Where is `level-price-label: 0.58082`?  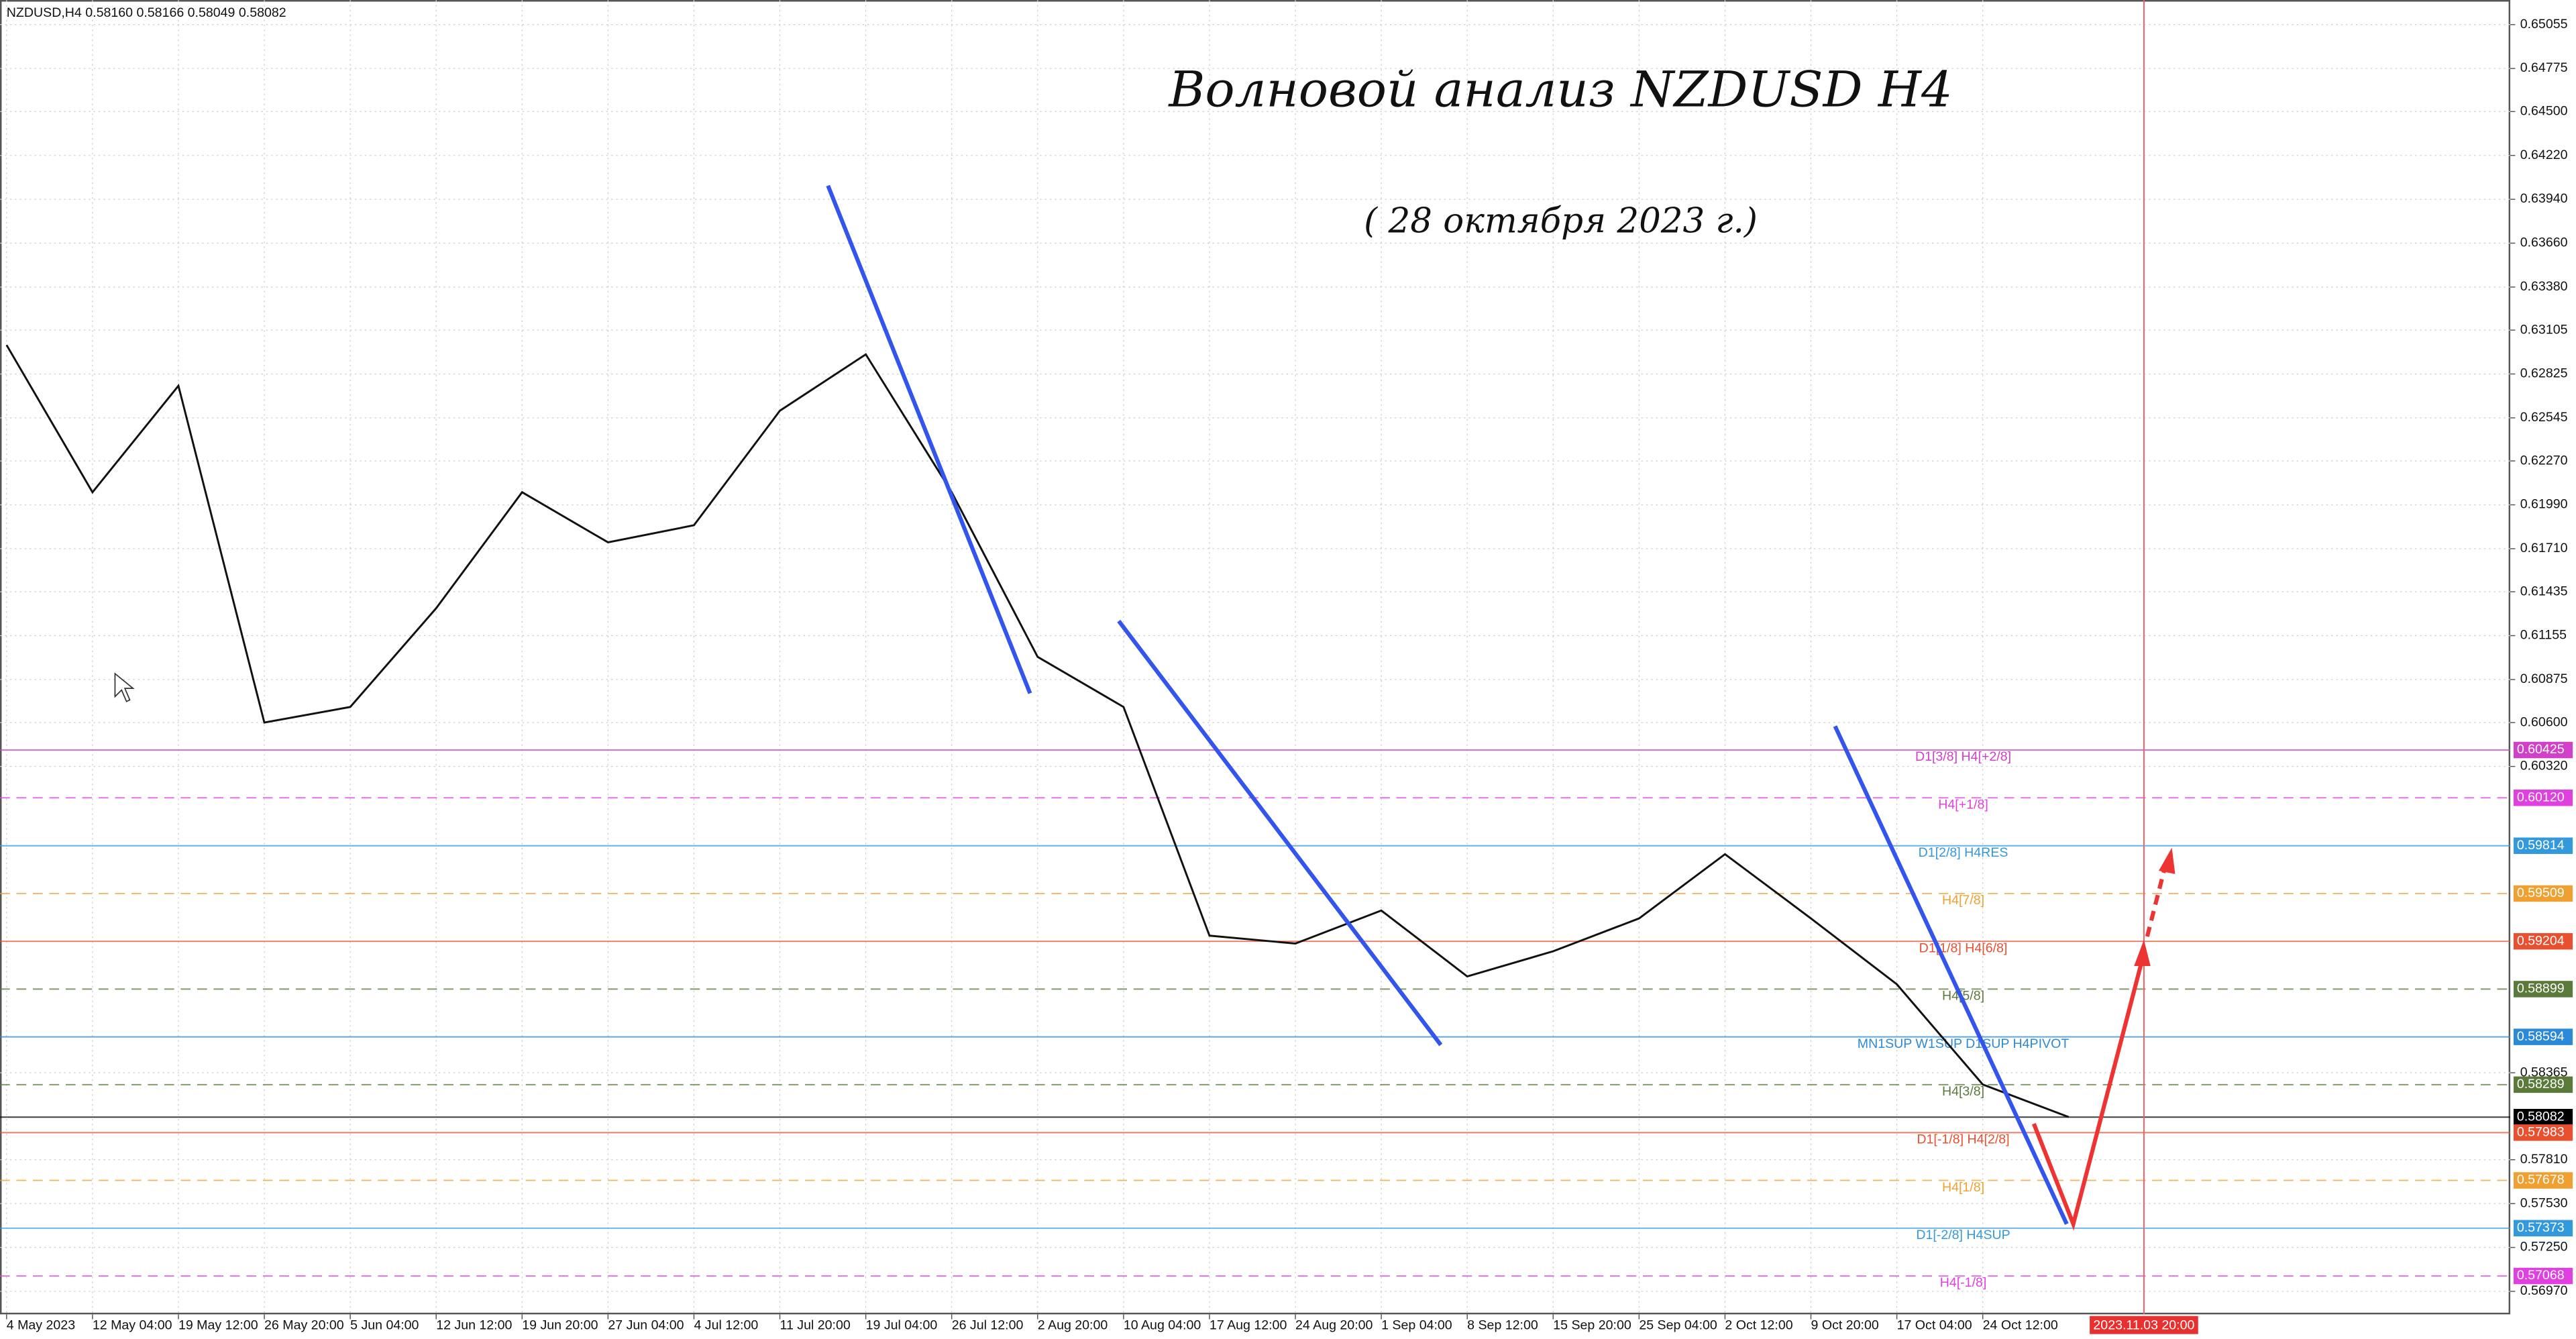
level-price-label: 0.58082 is located at coordinates (2541, 1116).